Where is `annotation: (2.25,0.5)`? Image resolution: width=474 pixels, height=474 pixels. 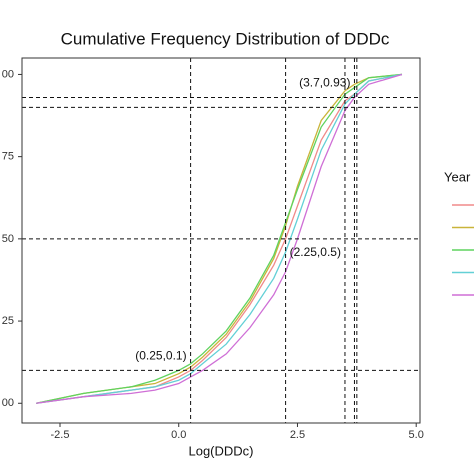 annotation: (2.25,0.5) is located at coordinates (315, 252).